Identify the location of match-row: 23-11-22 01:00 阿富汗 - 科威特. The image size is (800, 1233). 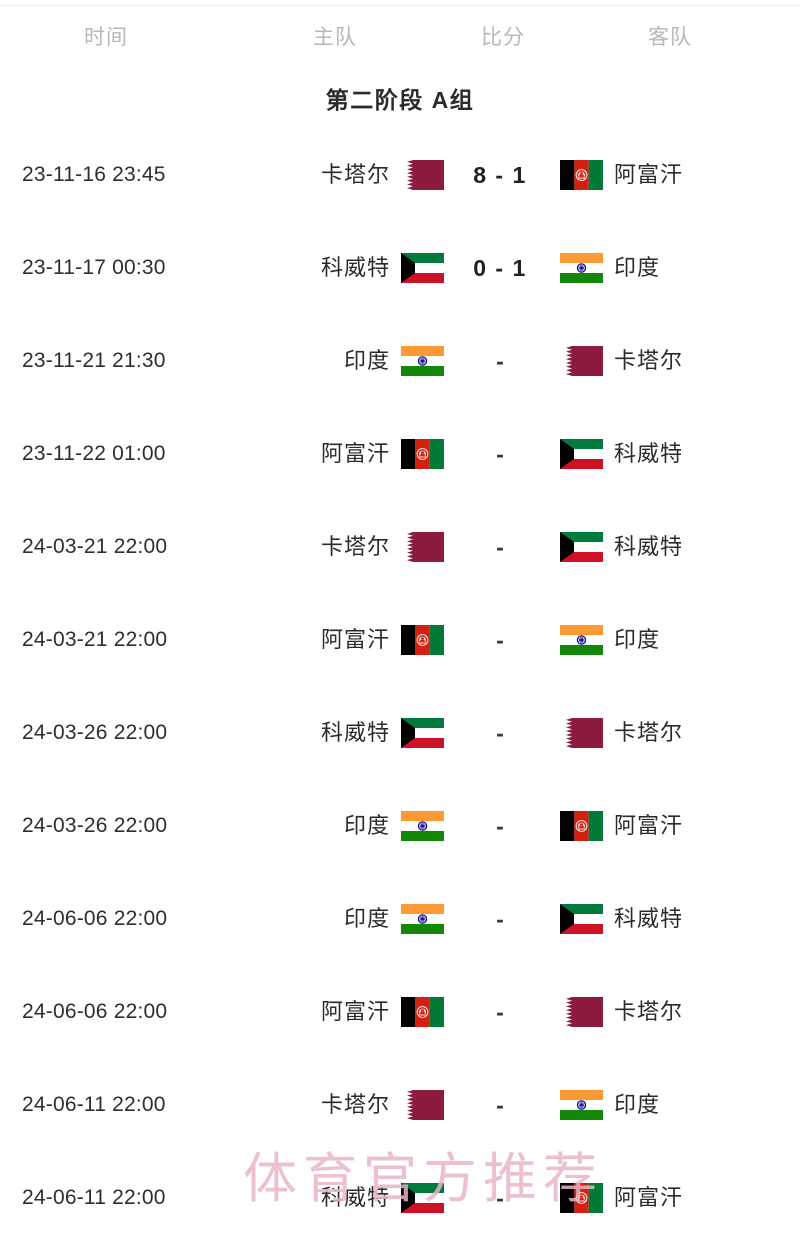
(400, 453).